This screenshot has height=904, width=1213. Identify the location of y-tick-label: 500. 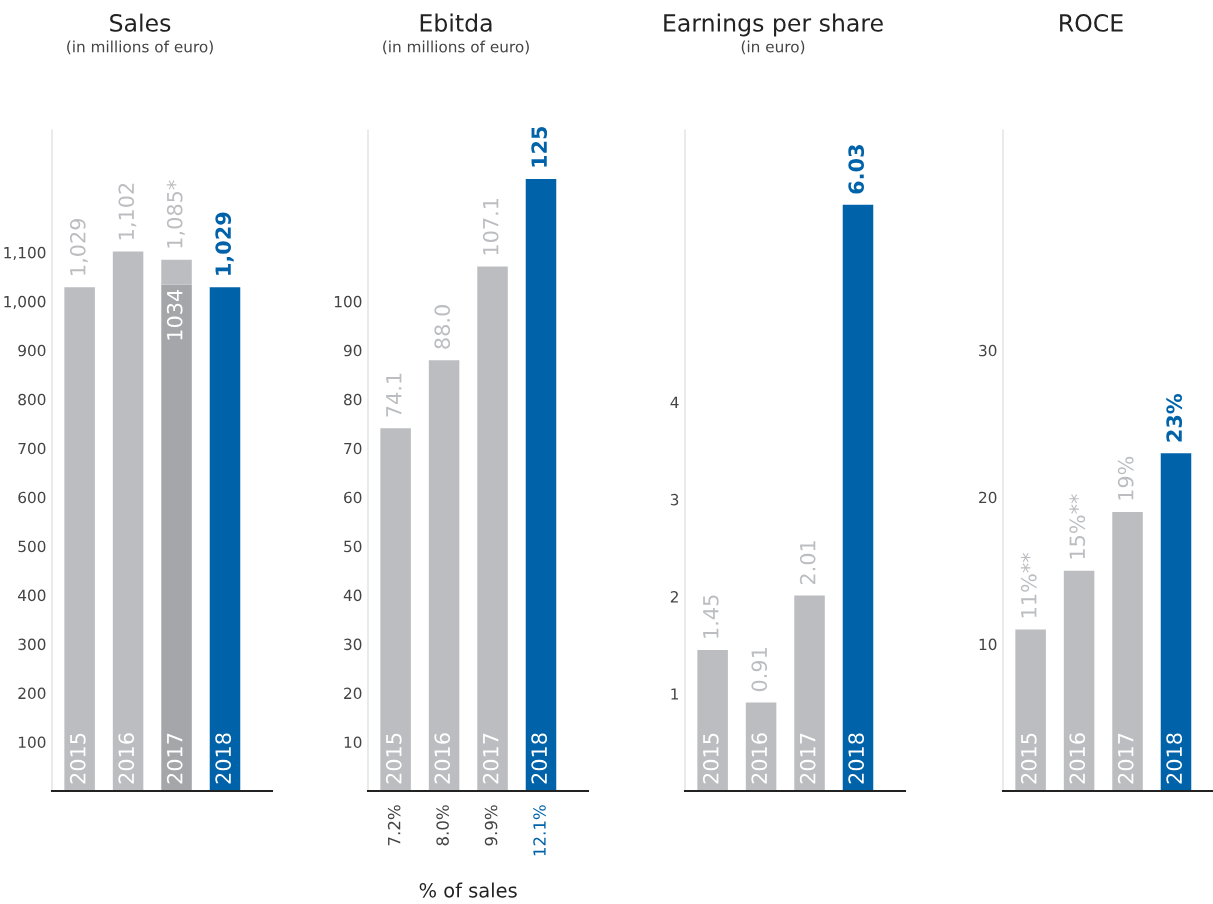
(32, 546).